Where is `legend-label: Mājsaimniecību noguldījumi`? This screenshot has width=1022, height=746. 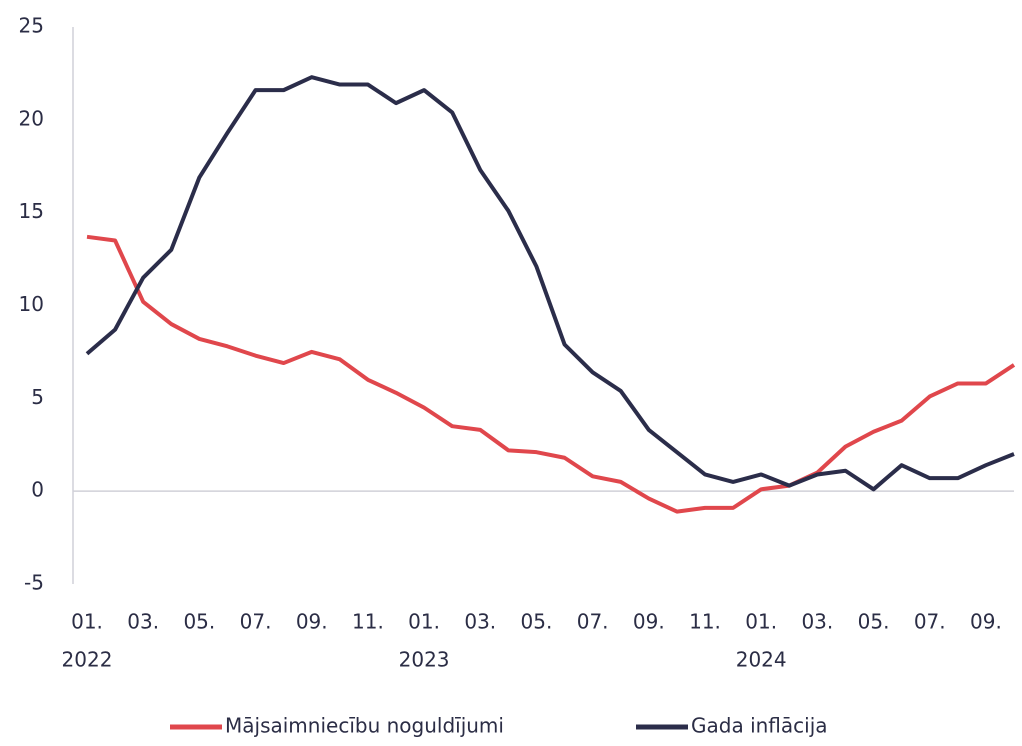 legend-label: Mājsaimniecību noguldījumi is located at coordinates (364, 726).